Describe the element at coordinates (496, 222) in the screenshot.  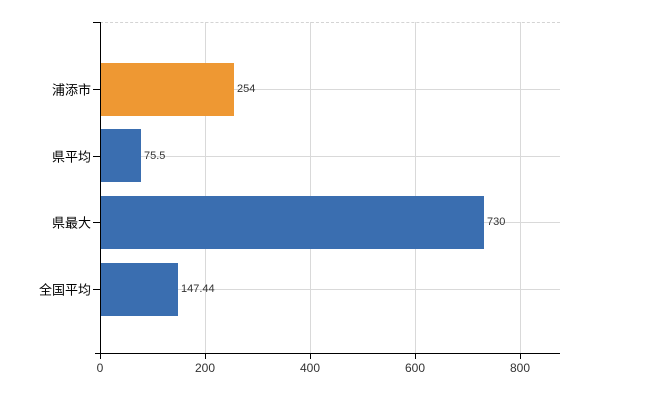
I see `bar-value-label: 730` at that location.